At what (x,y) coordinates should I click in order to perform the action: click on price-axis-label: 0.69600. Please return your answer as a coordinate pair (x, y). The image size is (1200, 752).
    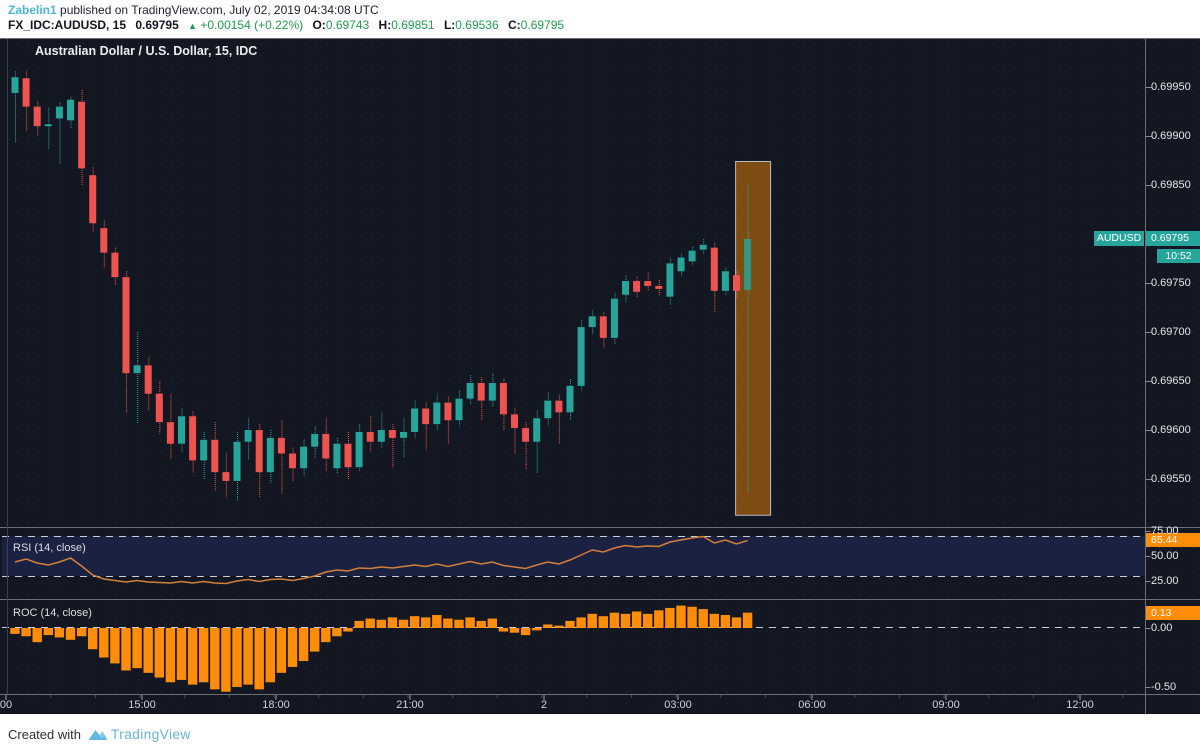
    Looking at the image, I should click on (1171, 430).